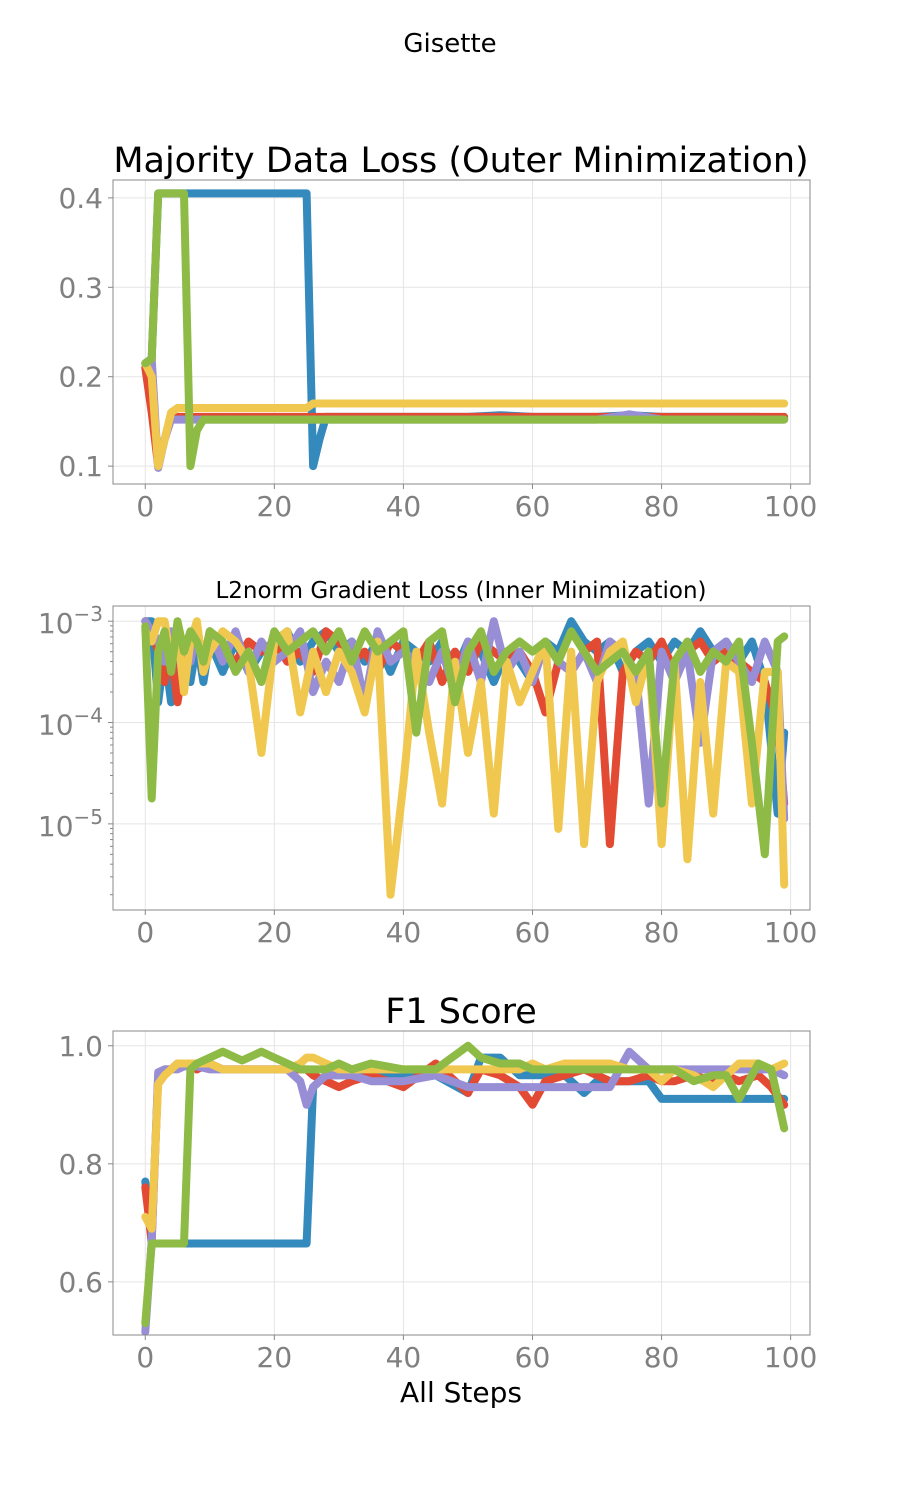 This screenshot has height=1500, width=900. What do you see at coordinates (80, 1046) in the screenshot?
I see `y-tick-label: 1.0` at bounding box center [80, 1046].